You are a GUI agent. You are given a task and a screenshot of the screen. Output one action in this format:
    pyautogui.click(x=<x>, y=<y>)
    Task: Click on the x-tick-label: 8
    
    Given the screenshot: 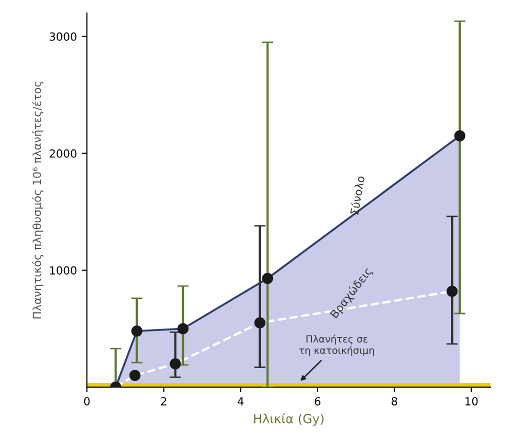 What is the action you would take?
    pyautogui.click(x=395, y=401)
    